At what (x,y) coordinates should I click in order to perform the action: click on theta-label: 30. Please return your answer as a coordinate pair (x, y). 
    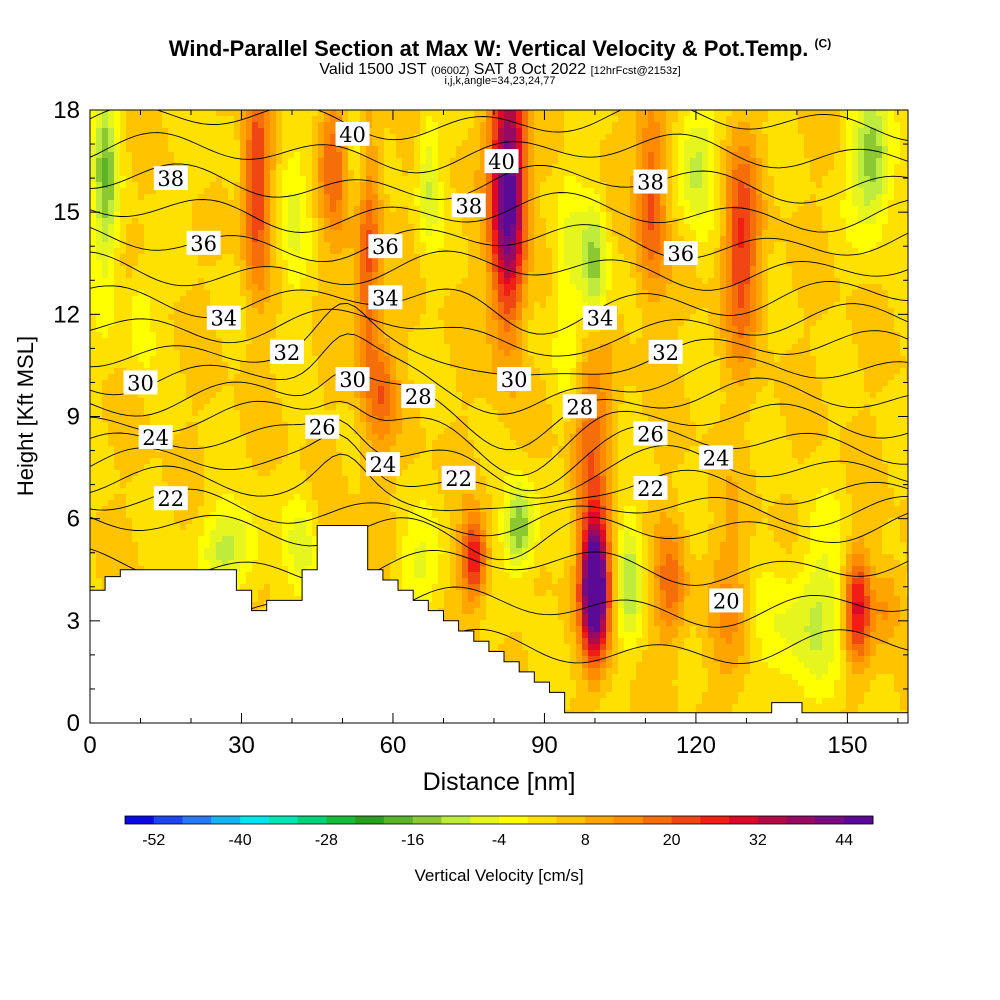
    Looking at the image, I should click on (140, 382).